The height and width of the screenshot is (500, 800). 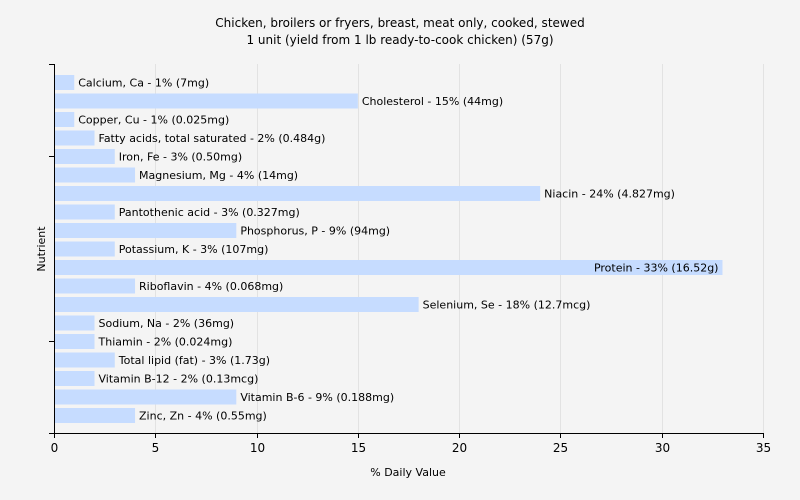 I want to click on bar-label-18: Zinc, Zn - 4% (0.55mg), so click(x=203, y=416).